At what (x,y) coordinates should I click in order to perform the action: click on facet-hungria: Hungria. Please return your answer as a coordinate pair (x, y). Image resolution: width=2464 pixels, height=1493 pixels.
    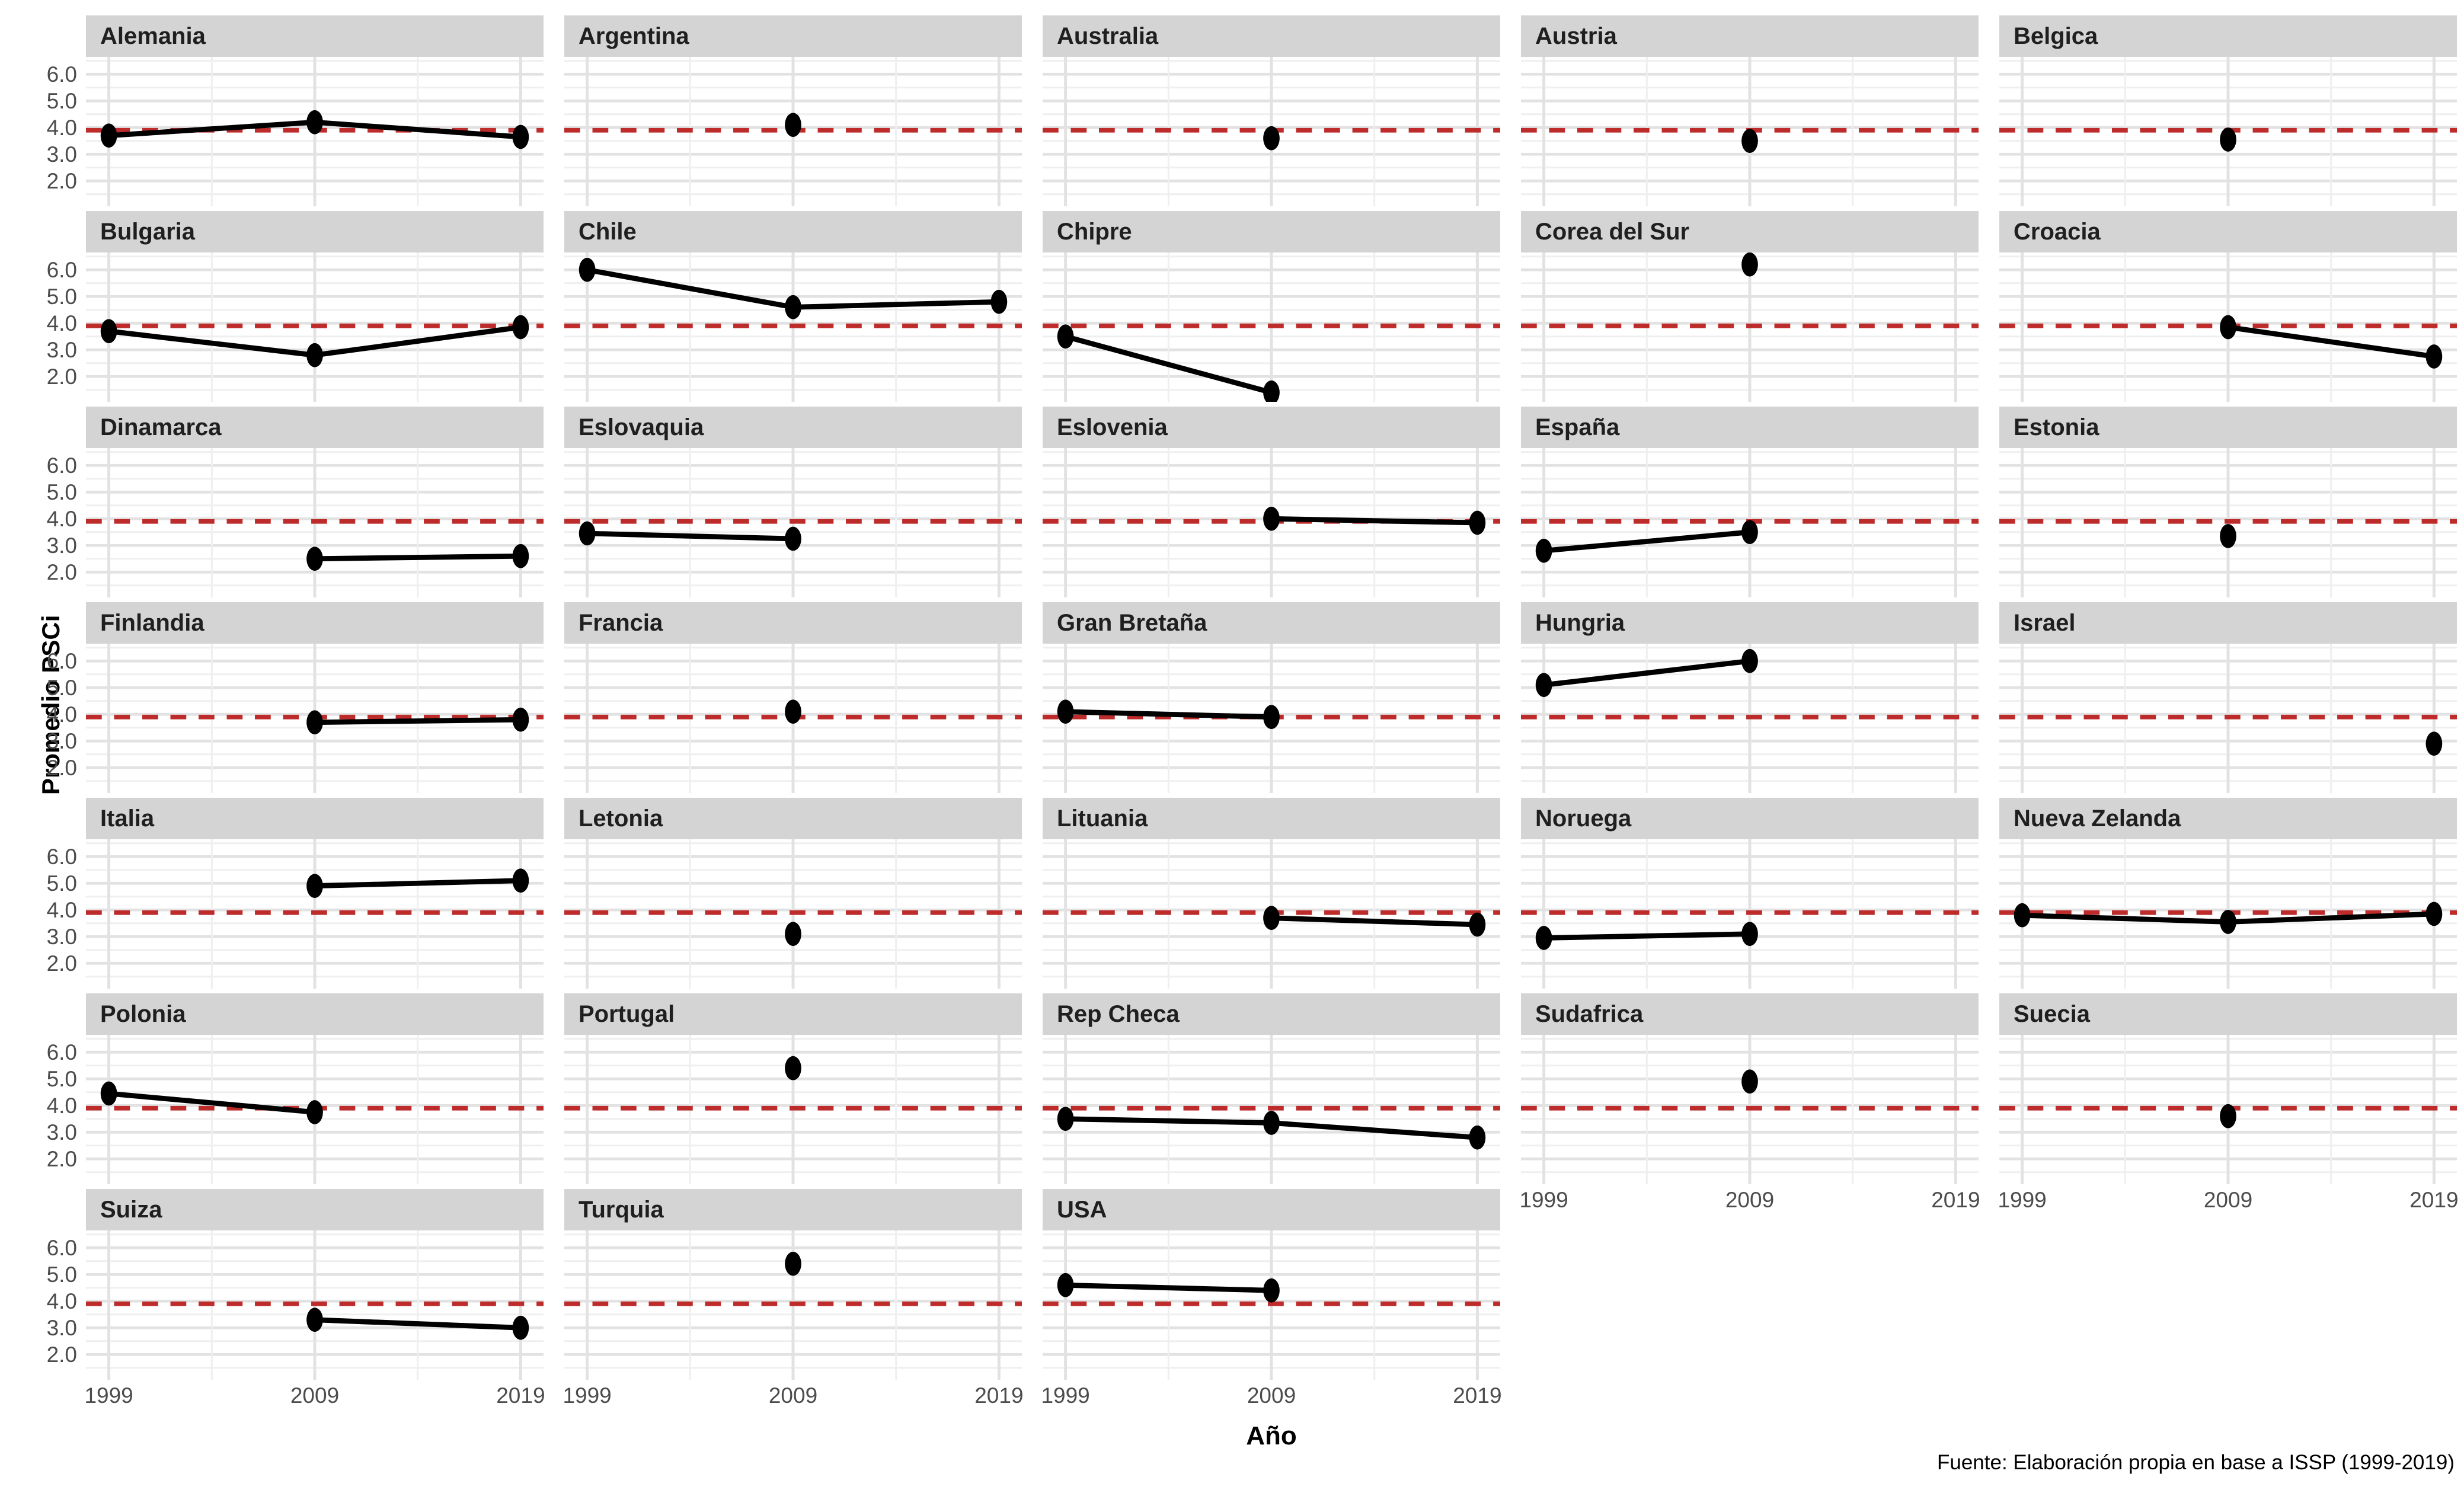
    Looking at the image, I should click on (1750, 697).